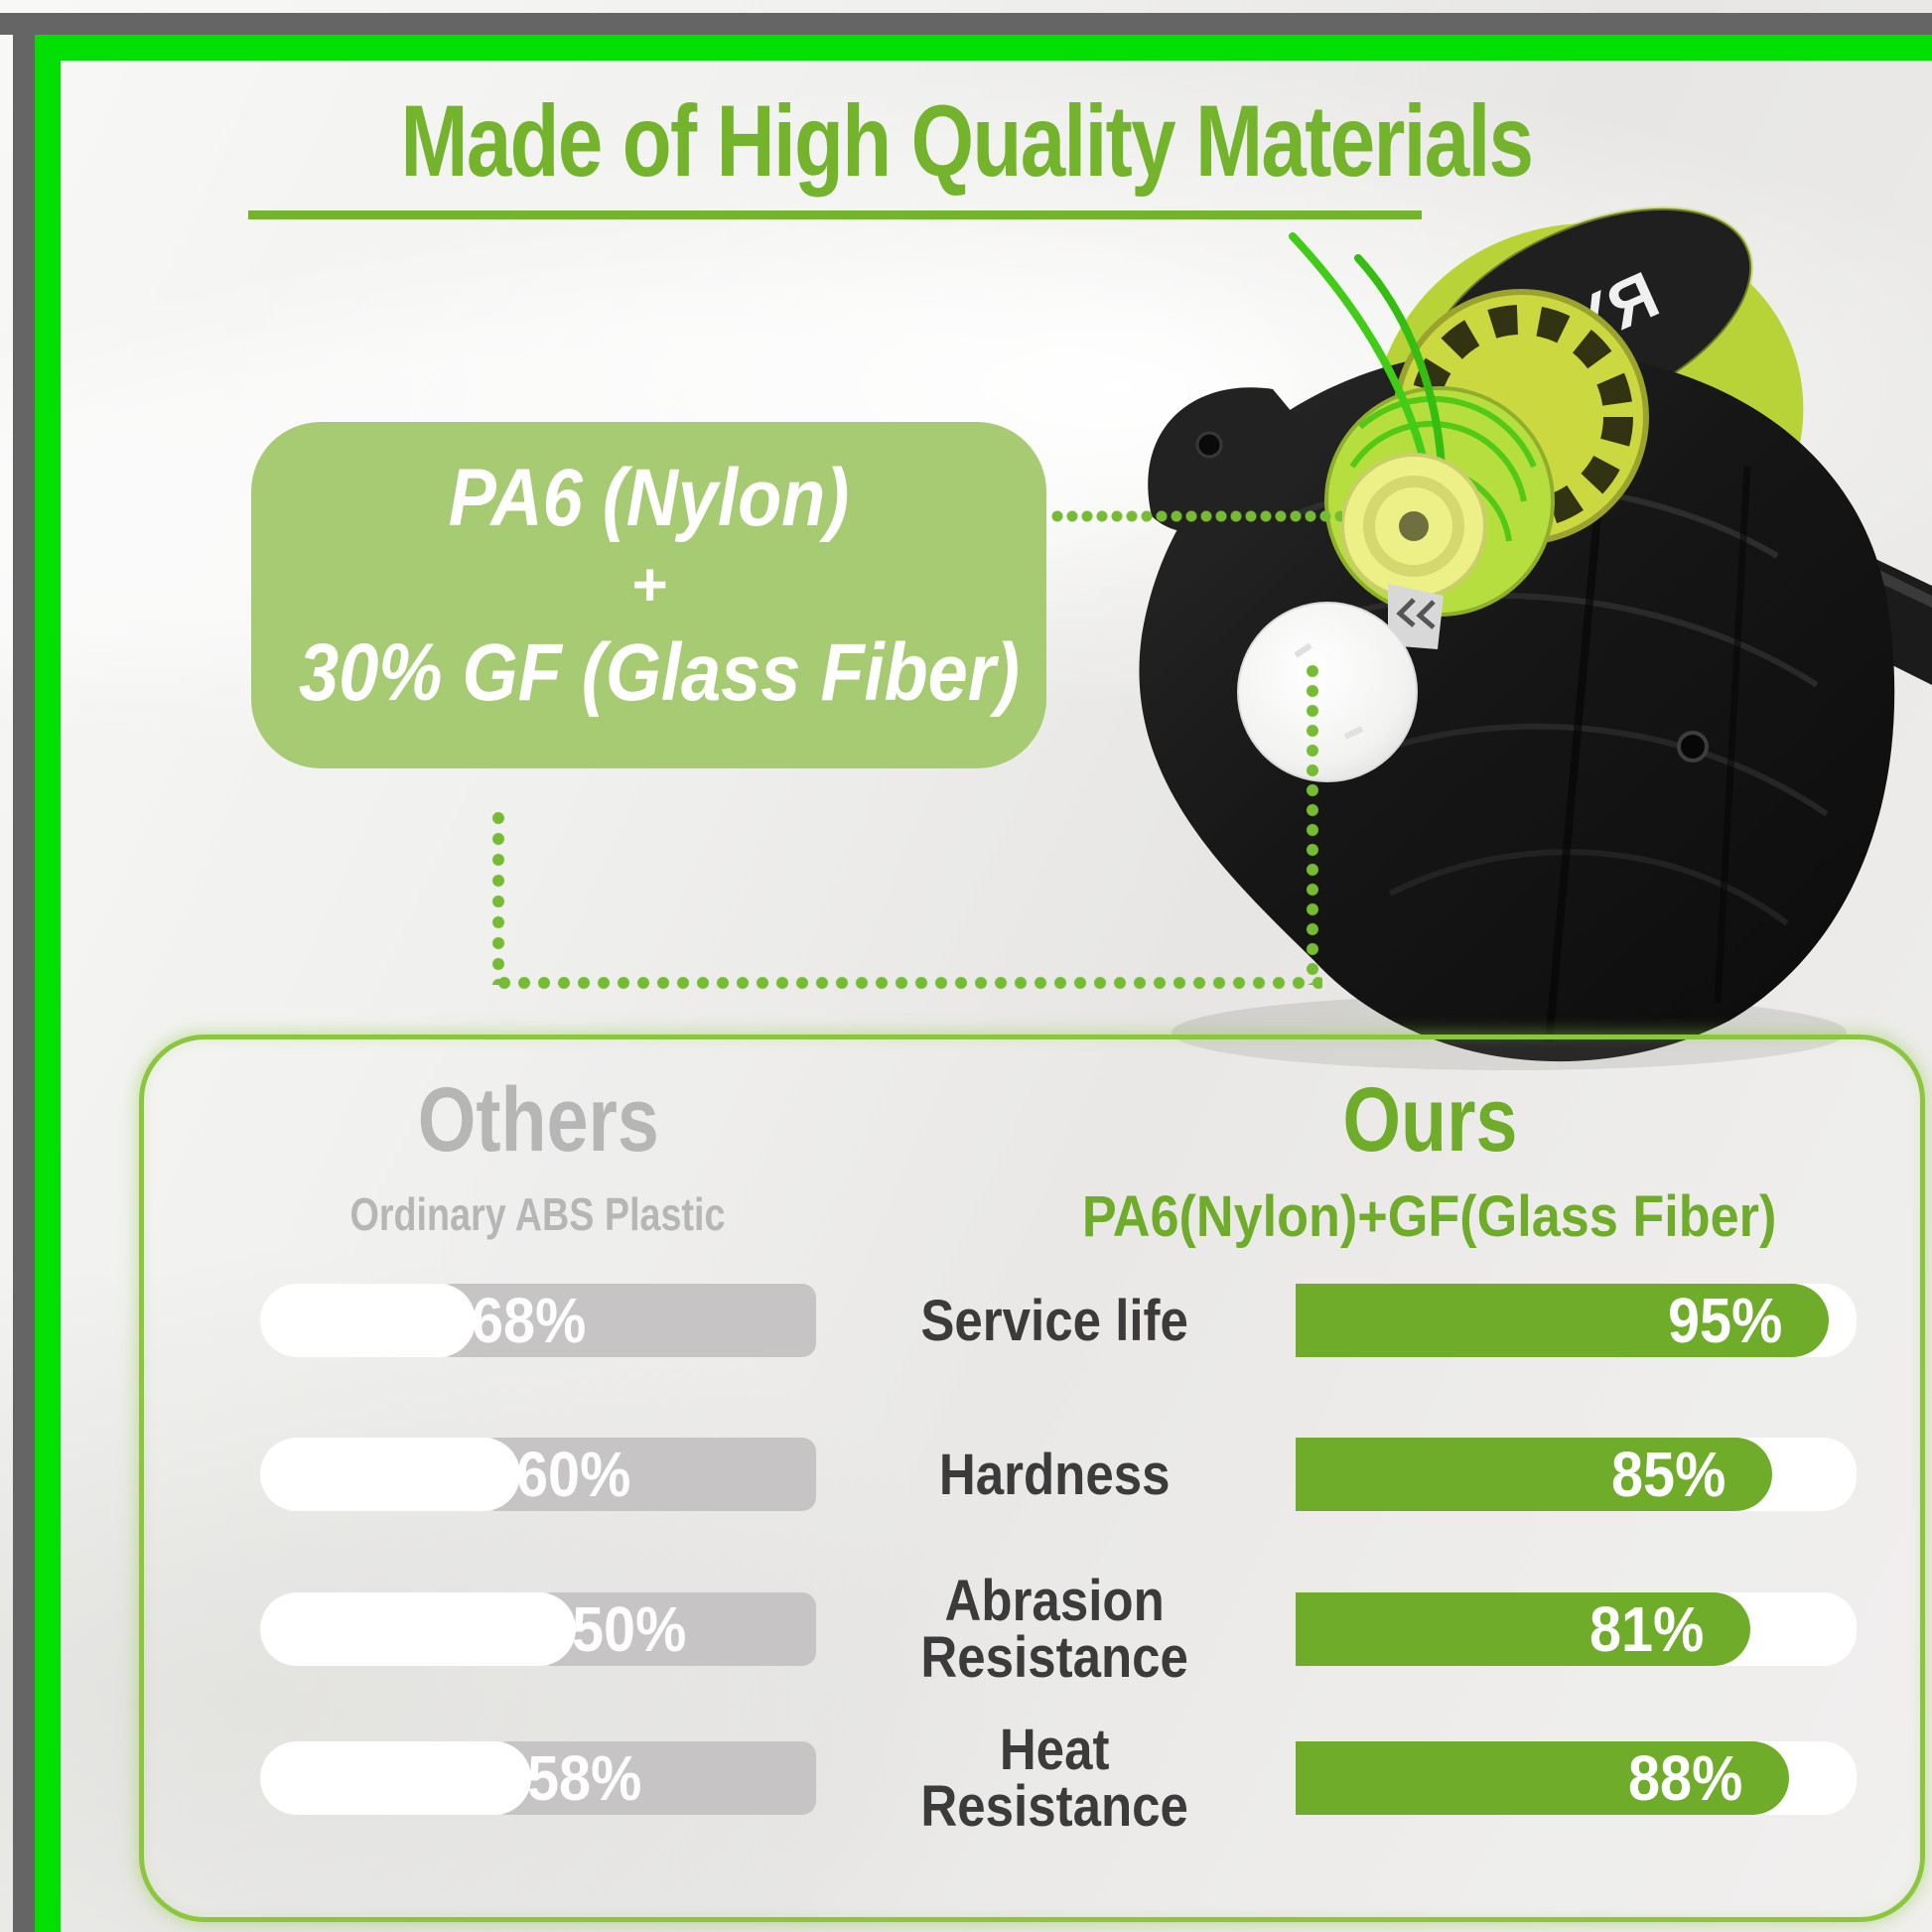 The height and width of the screenshot is (1932, 1932). I want to click on comparison-row: 58% Heat Resistance 88%, so click(966, 1779).